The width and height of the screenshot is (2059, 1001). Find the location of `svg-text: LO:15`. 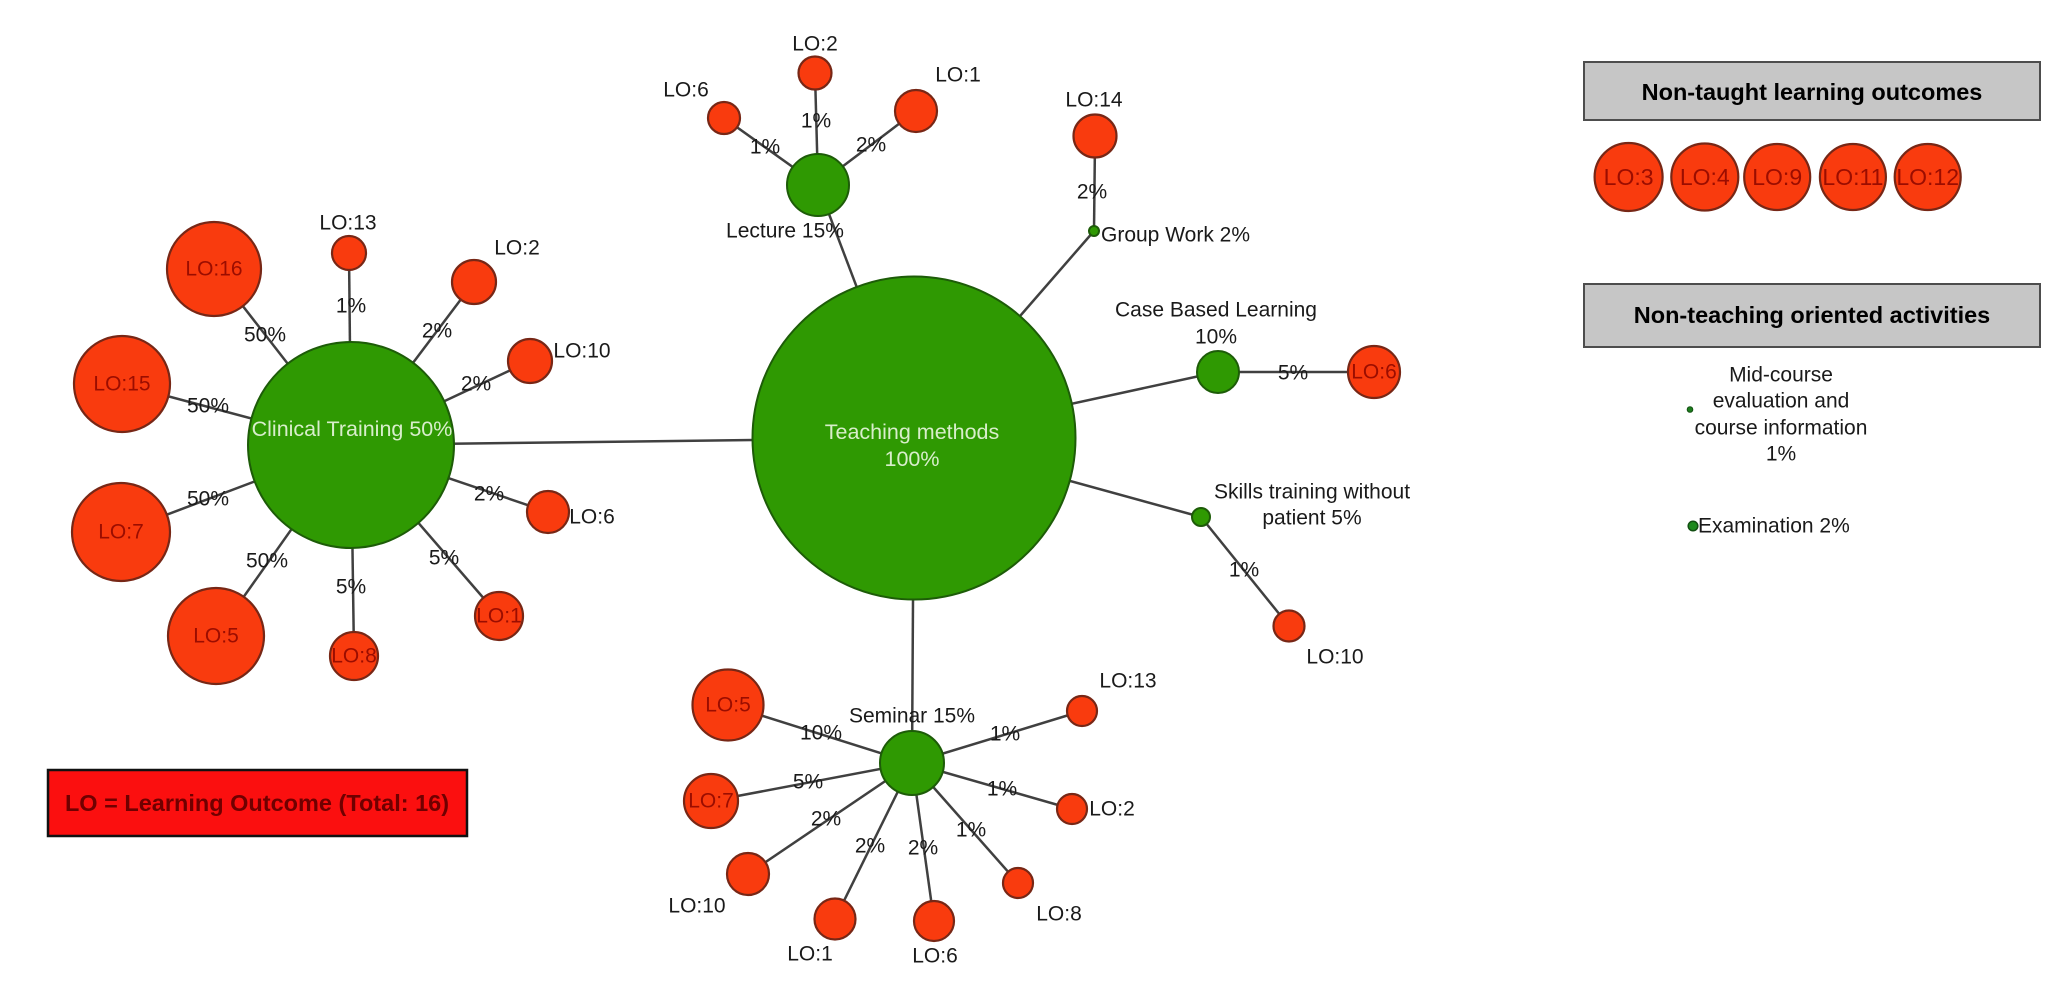

svg-text: LO:15 is located at coordinates (121, 384).